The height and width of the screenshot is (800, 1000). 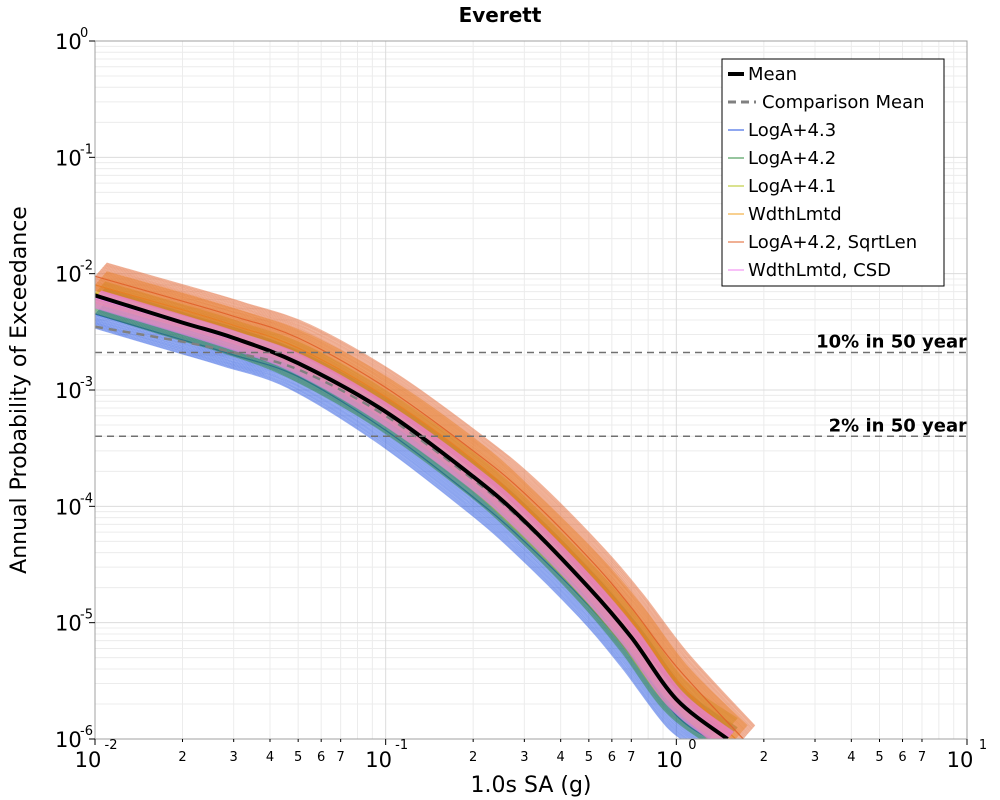 What do you see at coordinates (111, 745) in the screenshot?
I see `x-tick-exponent: -2` at bounding box center [111, 745].